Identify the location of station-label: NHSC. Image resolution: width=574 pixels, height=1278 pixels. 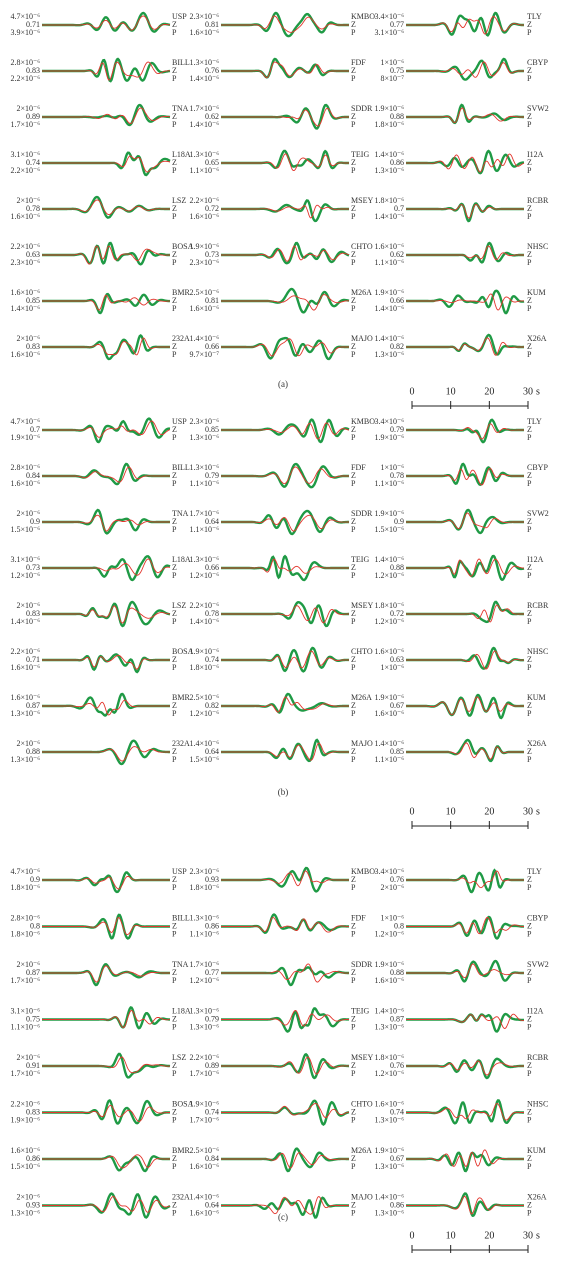
(537, 1103).